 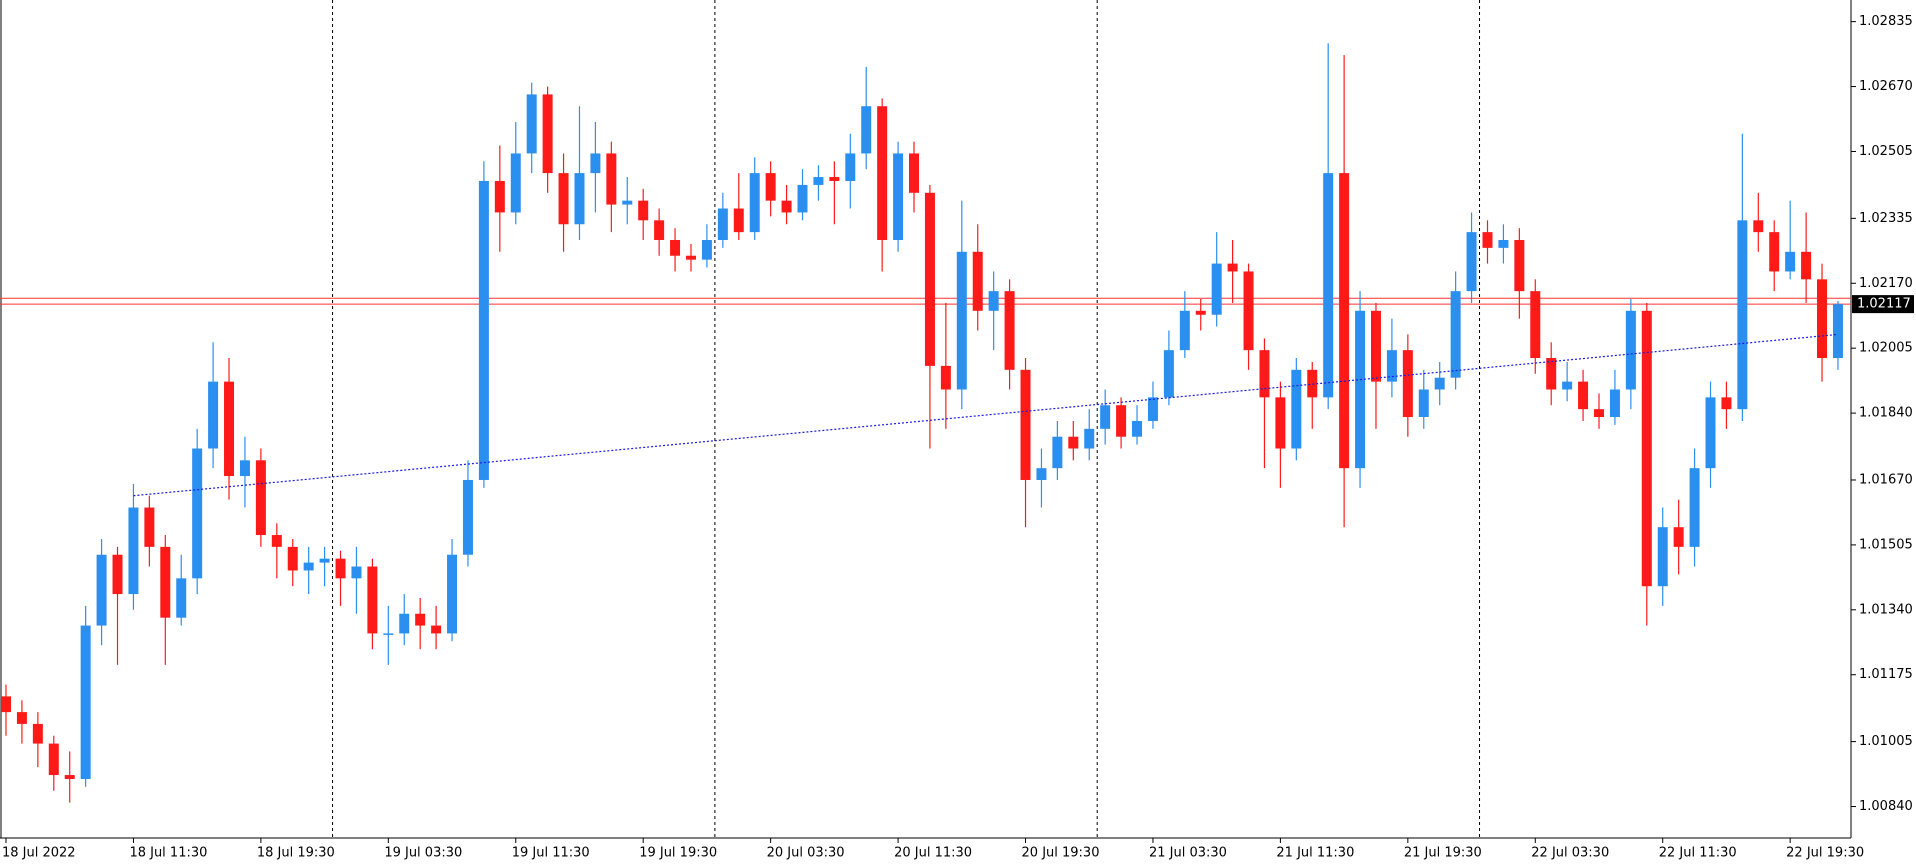 I want to click on y-tick-label: 1.01505, so click(x=1886, y=544).